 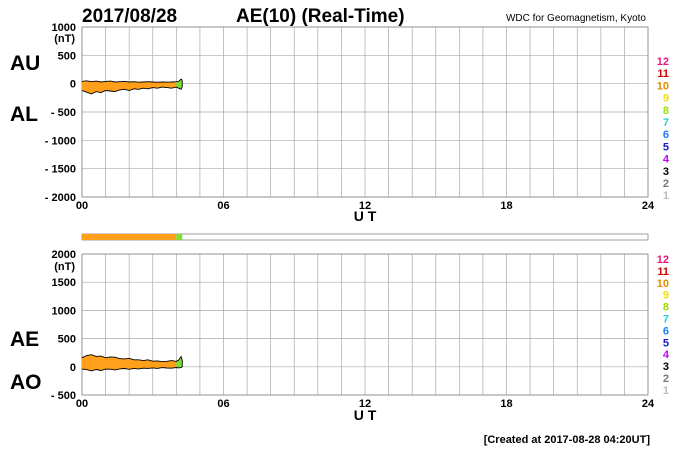 I want to click on au-al-x-tick-label: 00, so click(x=82, y=206).